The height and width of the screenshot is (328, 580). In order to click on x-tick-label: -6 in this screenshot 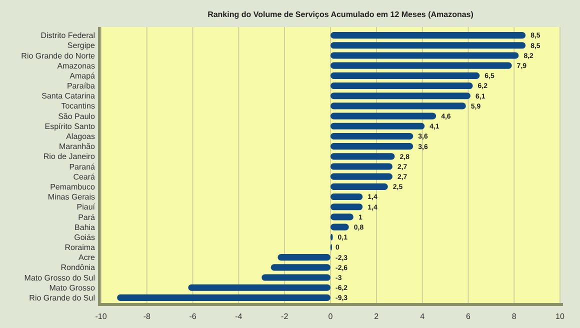, I will do `click(193, 316)`.